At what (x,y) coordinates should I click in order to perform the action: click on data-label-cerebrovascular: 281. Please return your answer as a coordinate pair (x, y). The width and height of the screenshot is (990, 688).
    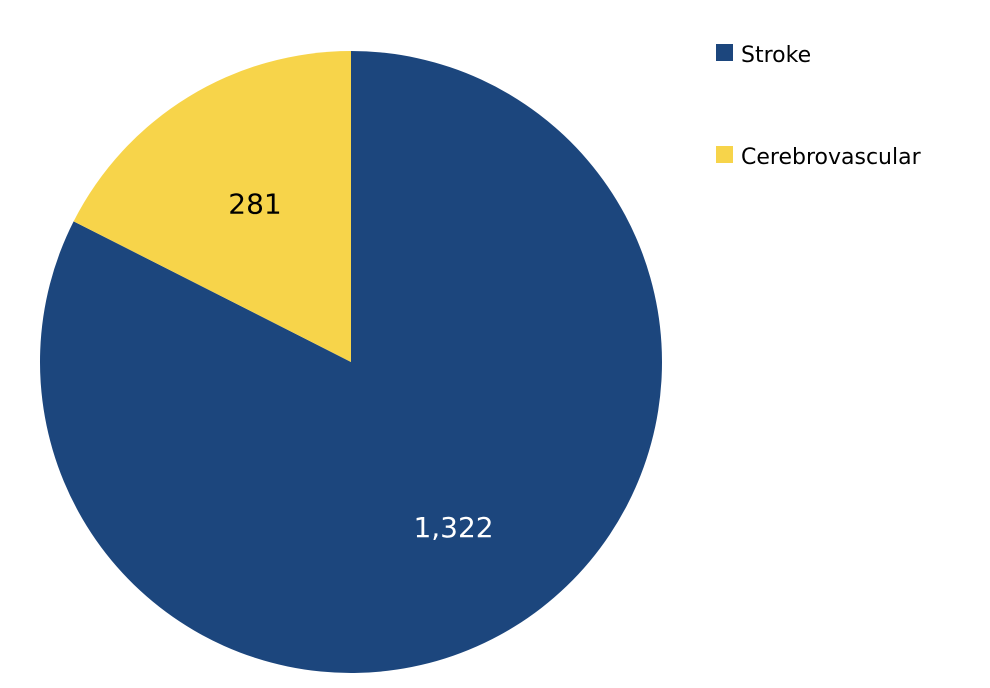
    Looking at the image, I should click on (254, 204).